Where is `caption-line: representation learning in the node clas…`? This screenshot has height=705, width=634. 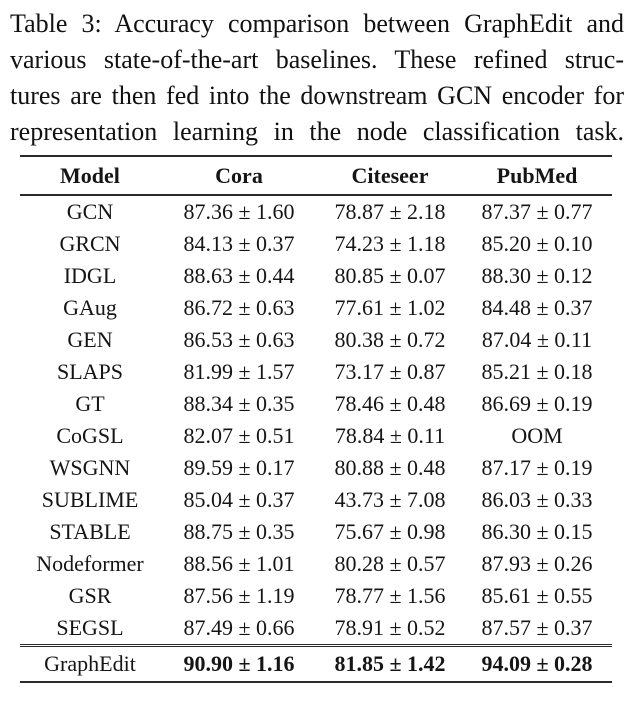
caption-line: representation learning in the node clas… is located at coordinates (317, 131).